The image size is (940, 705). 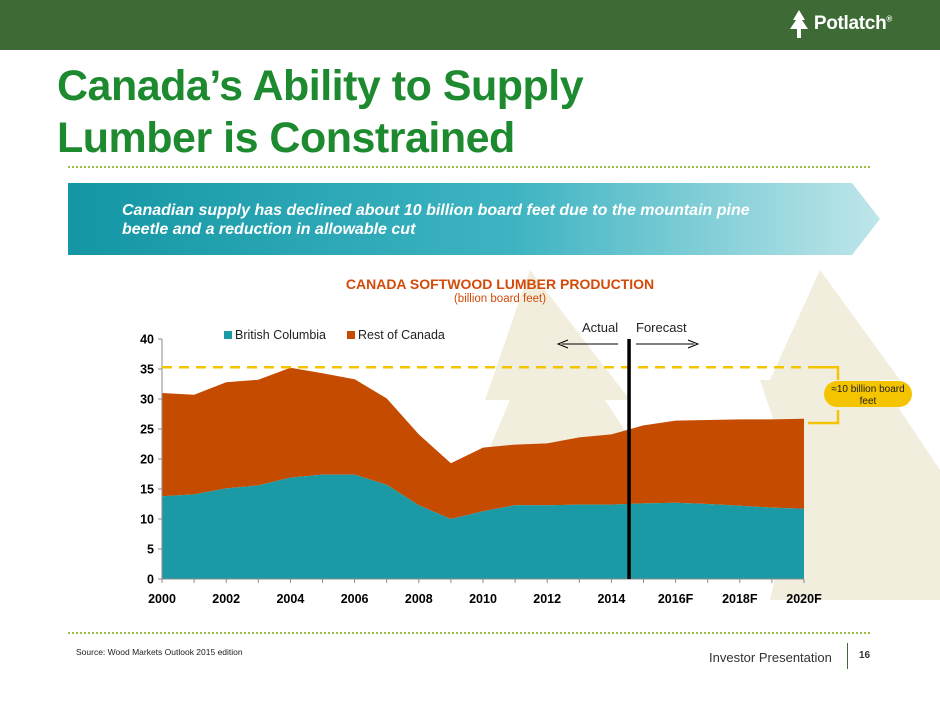 What do you see at coordinates (483, 443) in the screenshot?
I see `area-rest-of-canada` at bounding box center [483, 443].